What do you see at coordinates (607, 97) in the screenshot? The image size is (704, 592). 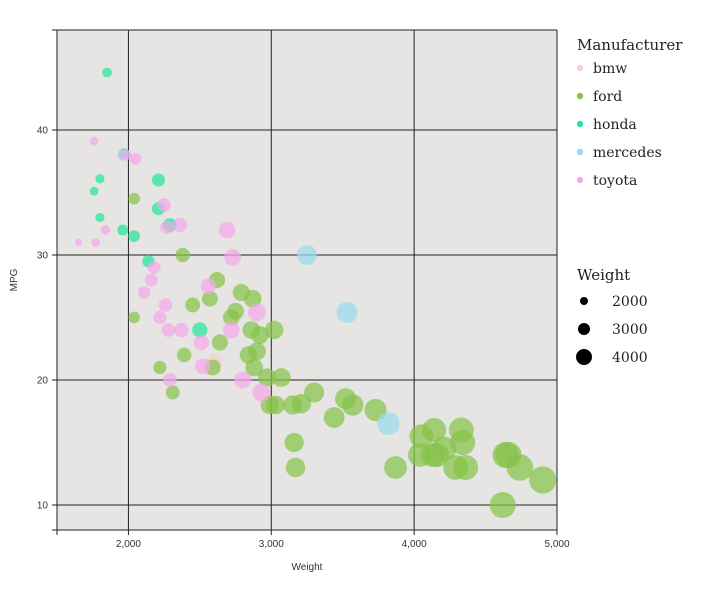 I see `legend-label-ford: ford` at bounding box center [607, 97].